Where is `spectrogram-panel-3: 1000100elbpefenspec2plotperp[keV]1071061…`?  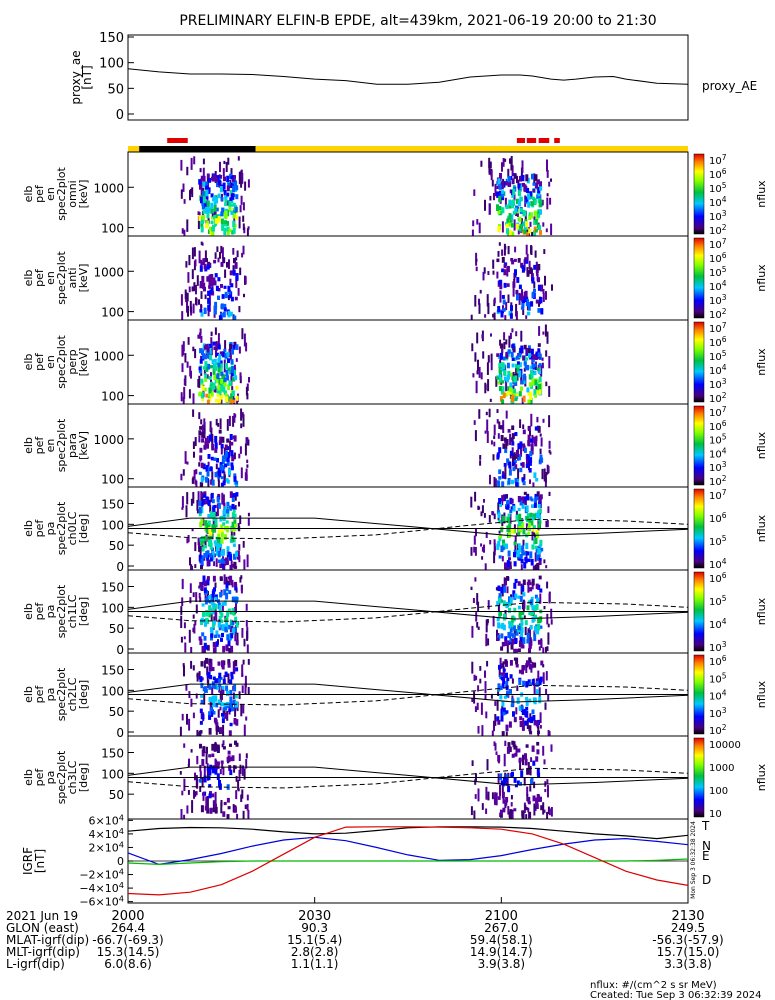
spectrogram-panel-3: 1000100elbpefenspec2plotperp[keV]1071061… is located at coordinates (395, 364).